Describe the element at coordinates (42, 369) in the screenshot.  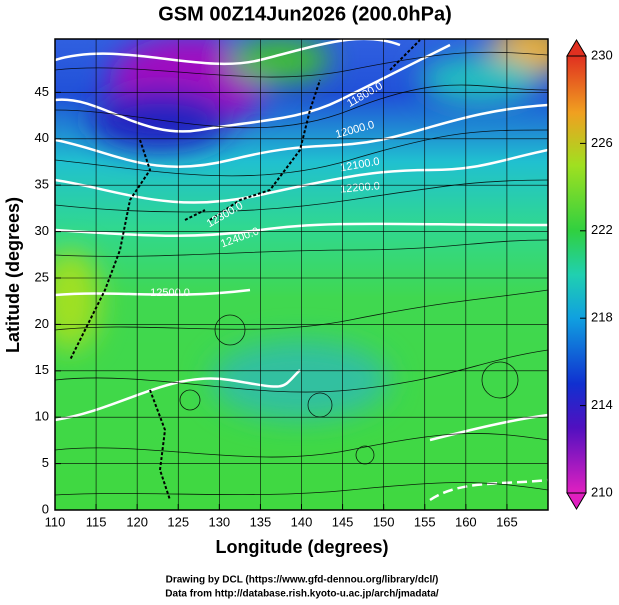
I see `y-tick-label: 15` at that location.